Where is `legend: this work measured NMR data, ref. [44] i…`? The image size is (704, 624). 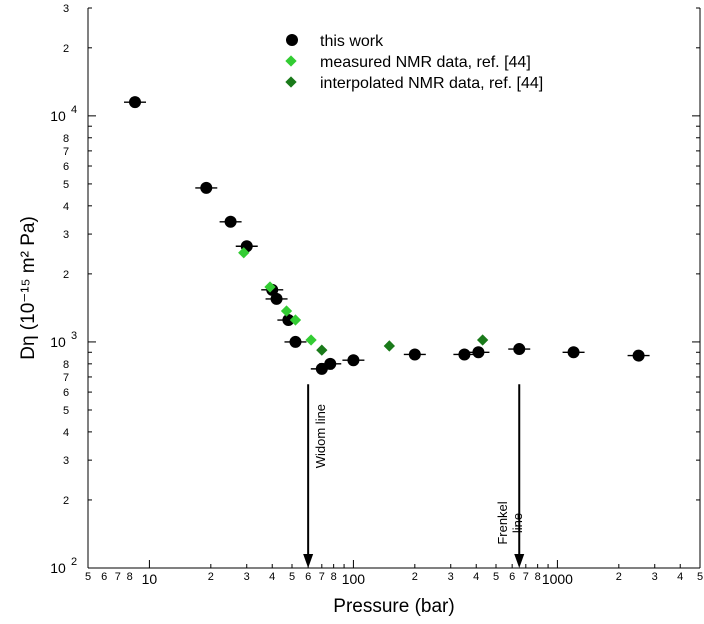 legend: this work measured NMR data, ref. [44] i… is located at coordinates (414, 62).